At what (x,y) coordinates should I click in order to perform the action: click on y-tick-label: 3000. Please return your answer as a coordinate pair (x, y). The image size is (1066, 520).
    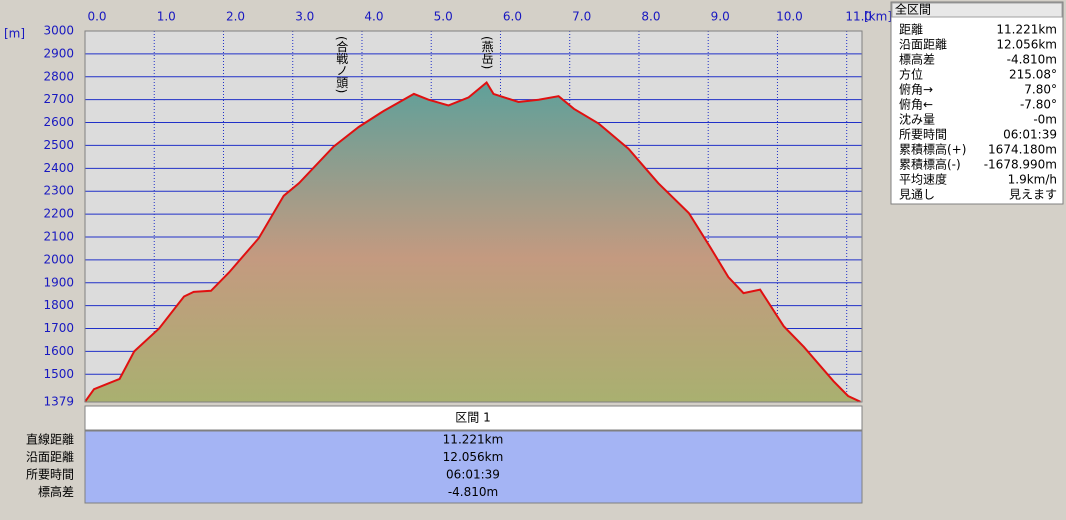
    Looking at the image, I should click on (58, 31).